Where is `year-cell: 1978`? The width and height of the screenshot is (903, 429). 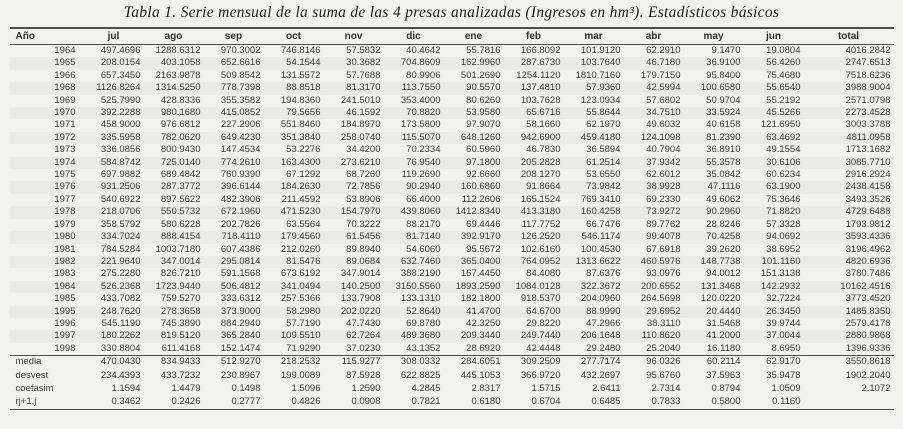
year-cell: 1978 is located at coordinates (46, 212).